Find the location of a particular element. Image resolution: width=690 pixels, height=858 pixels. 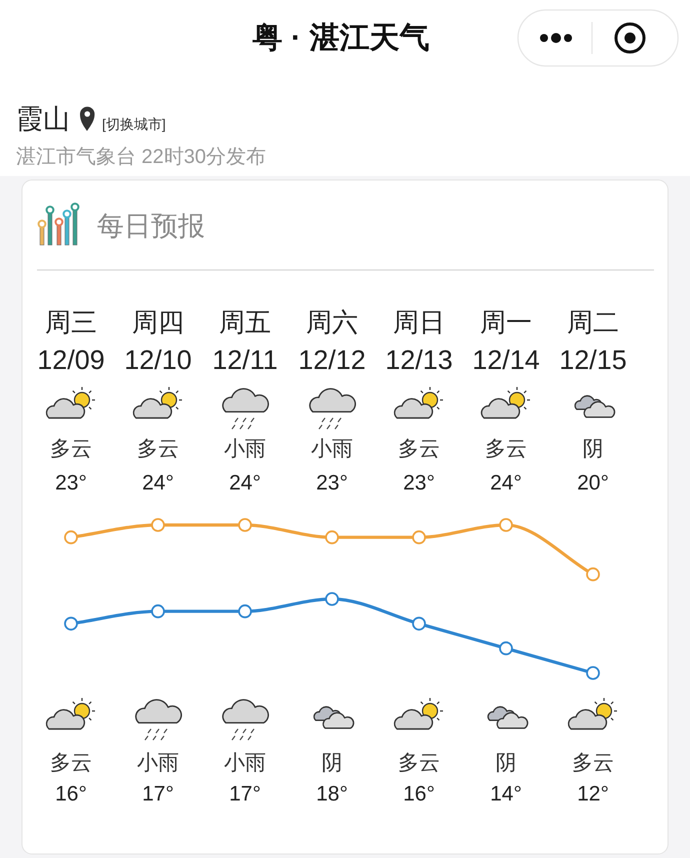

chart-title: 粤 · 湛江天气 is located at coordinates (341, 38).